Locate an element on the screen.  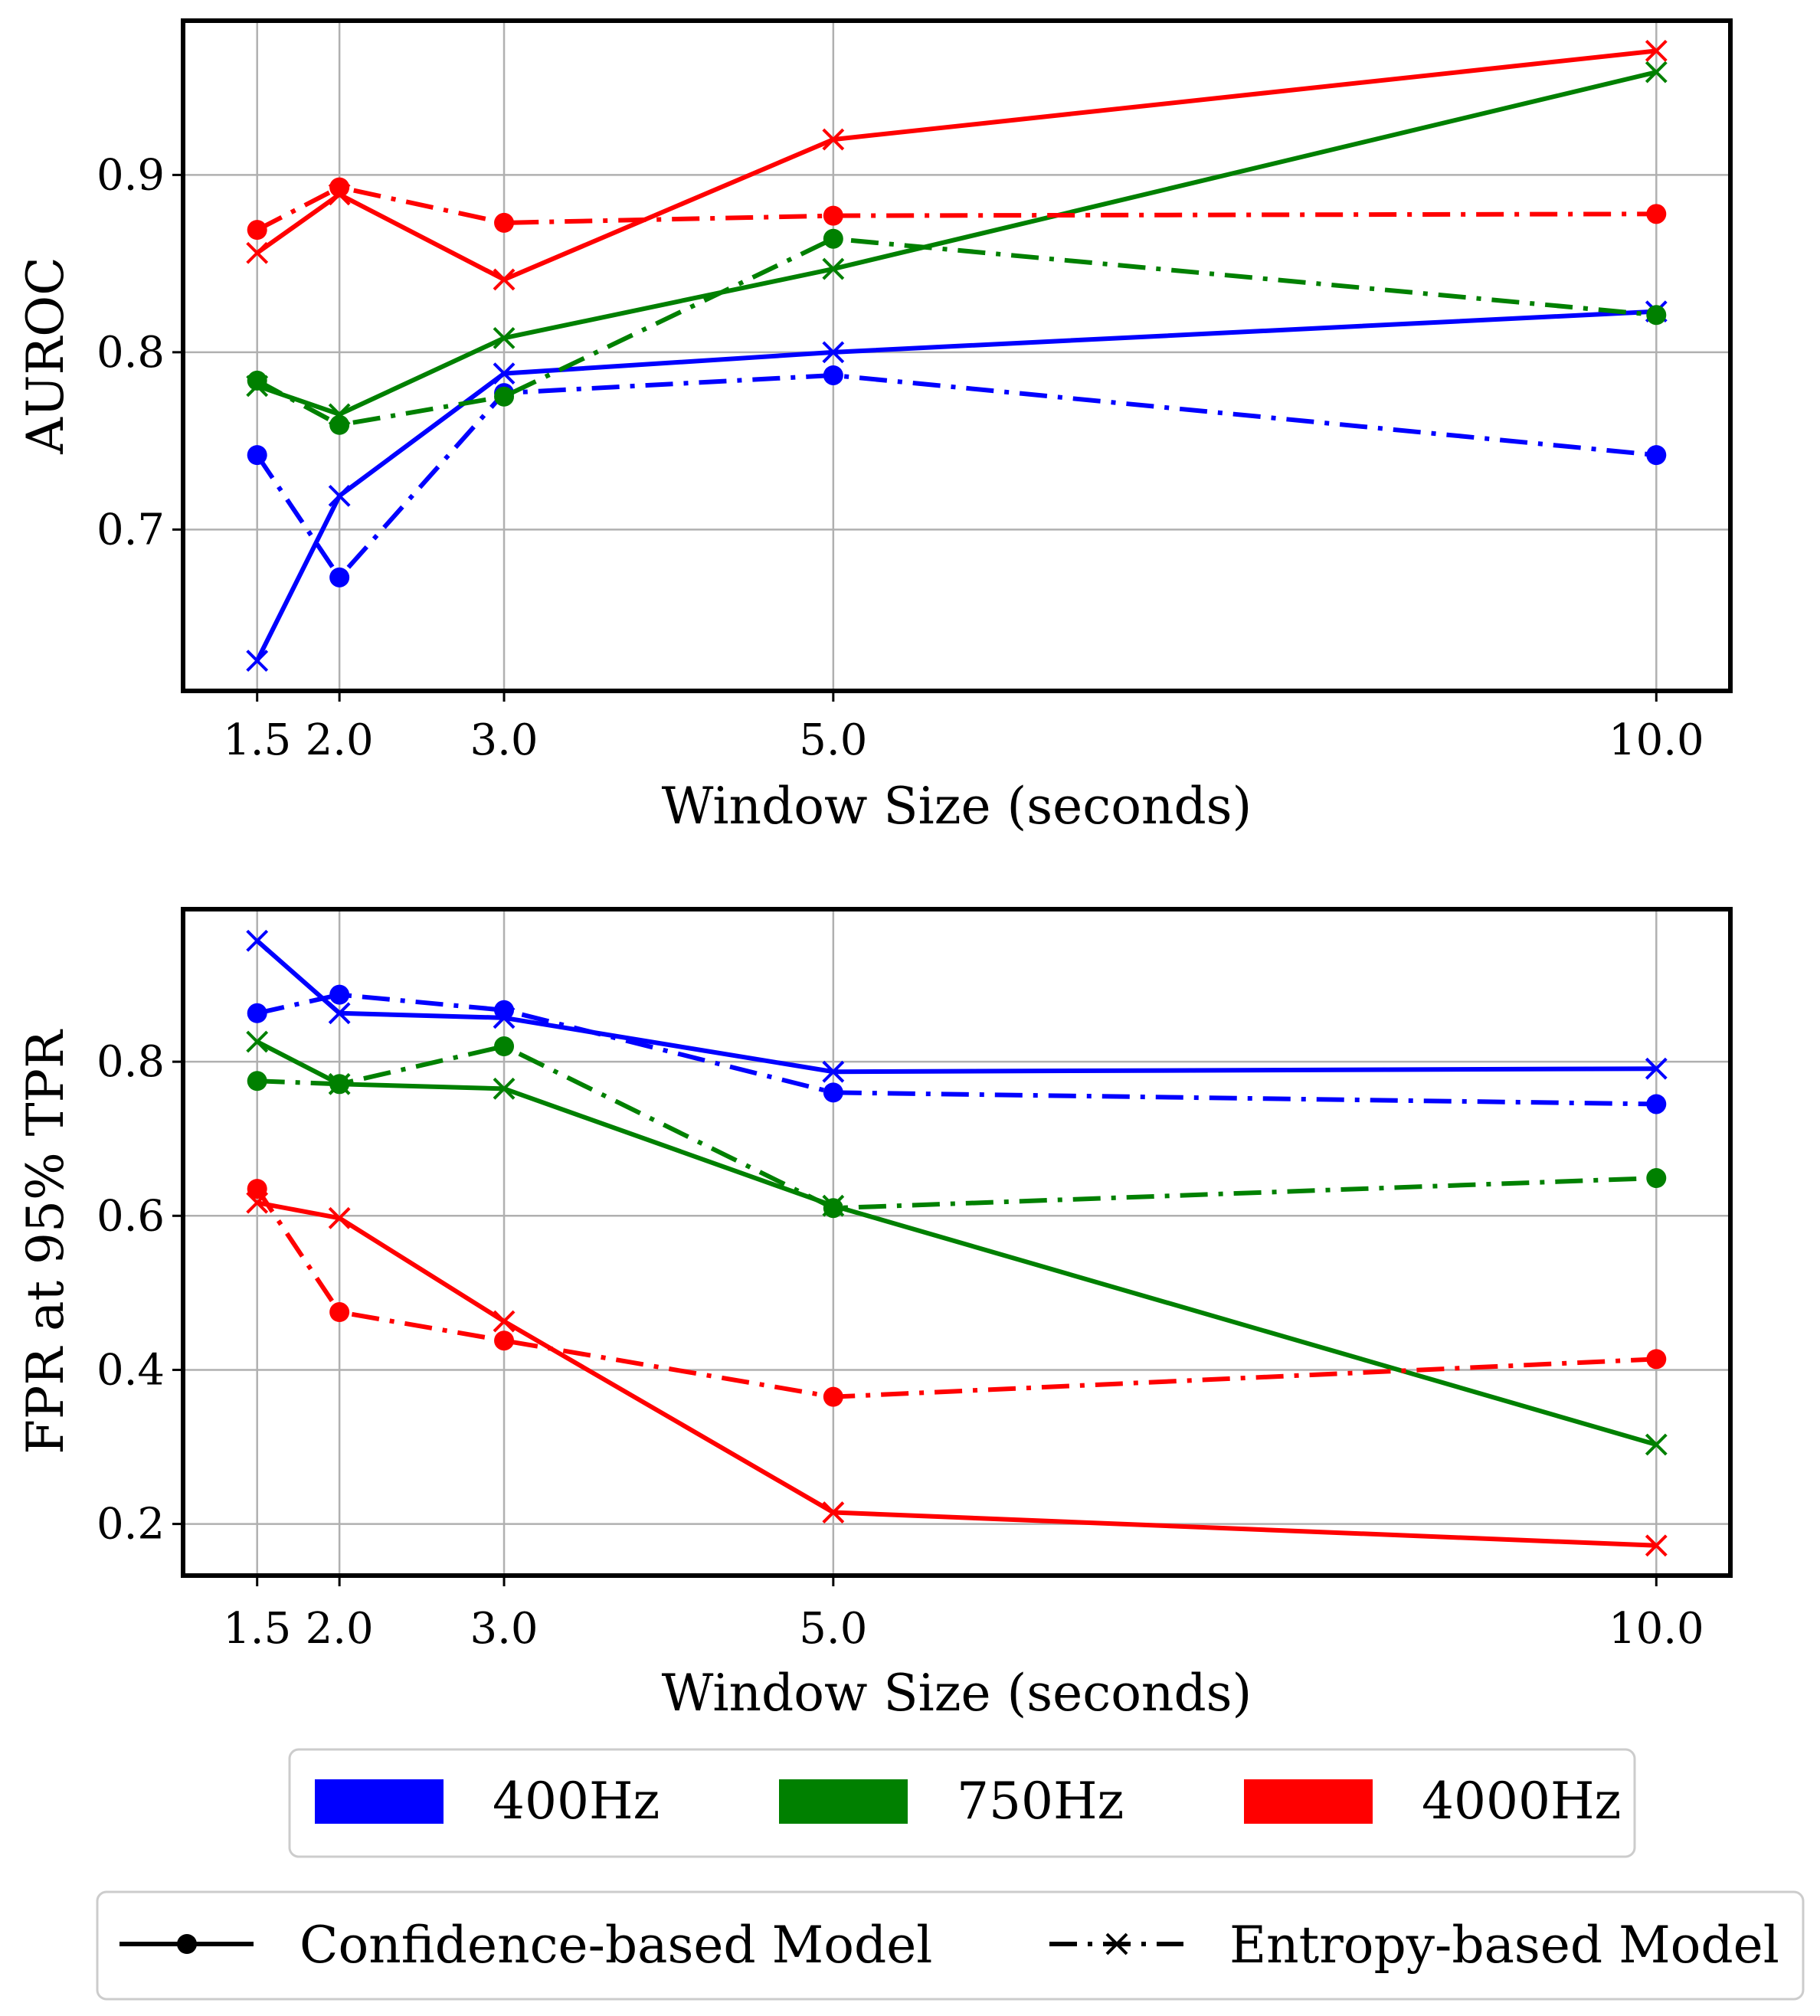
auroc-series-400hz-entropy-based-model-line is located at coordinates (956, 476).